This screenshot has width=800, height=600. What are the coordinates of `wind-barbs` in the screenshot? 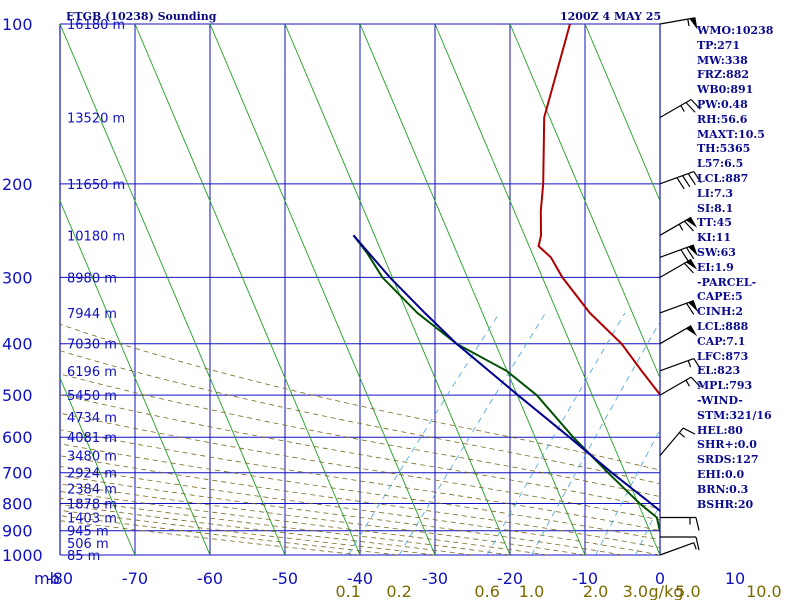 It's located at (680, 286).